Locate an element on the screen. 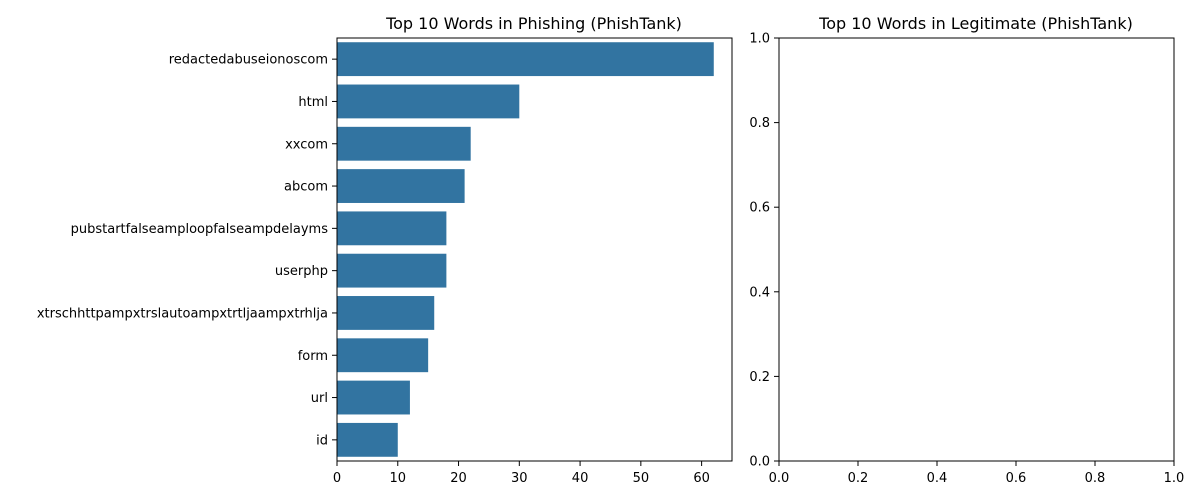 This screenshot has height=500, width=1200. y-tick-label: 0.2 is located at coordinates (759, 377).